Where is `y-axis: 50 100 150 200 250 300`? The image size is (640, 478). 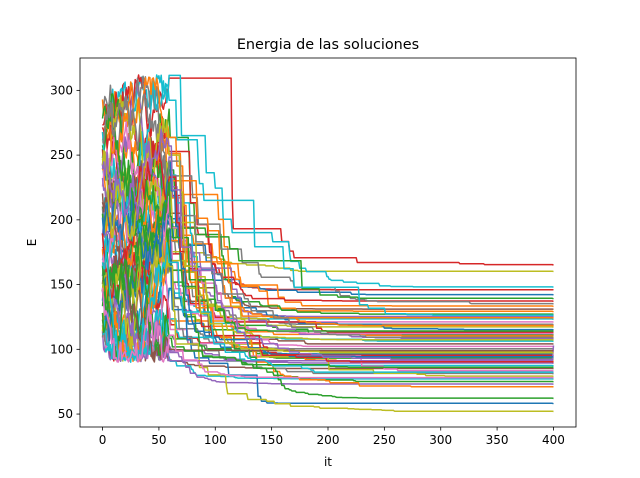 y-axis: 50 100 150 200 250 300 is located at coordinates (65, 252).